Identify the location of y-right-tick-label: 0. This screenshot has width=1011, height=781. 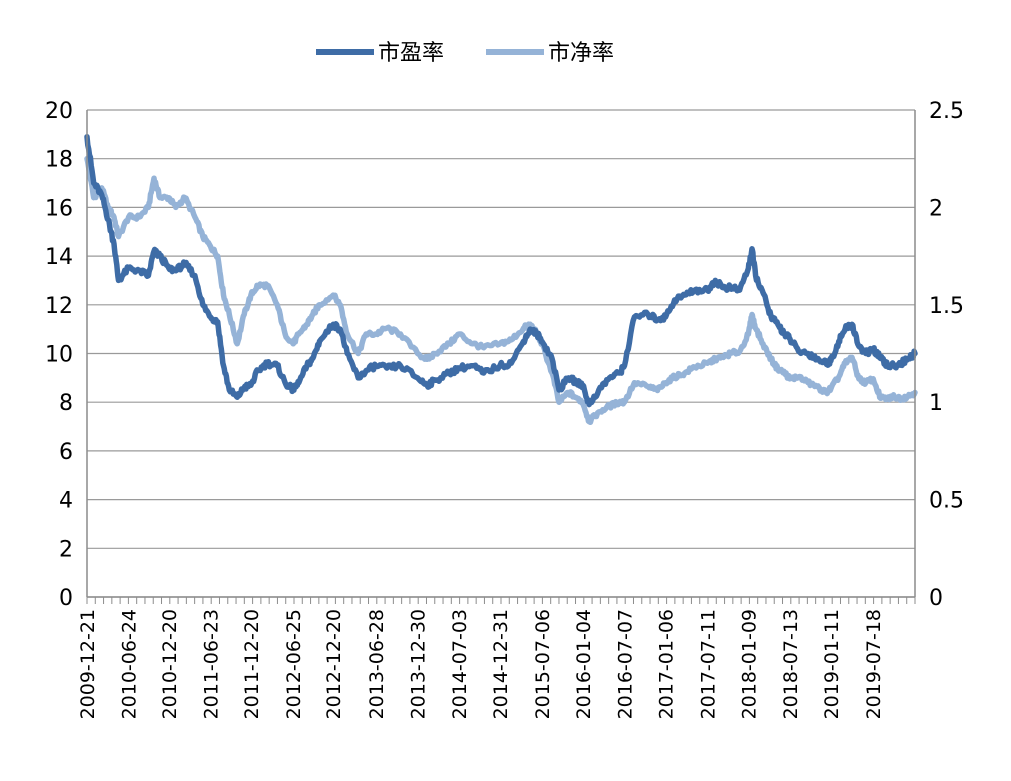
(936, 598).